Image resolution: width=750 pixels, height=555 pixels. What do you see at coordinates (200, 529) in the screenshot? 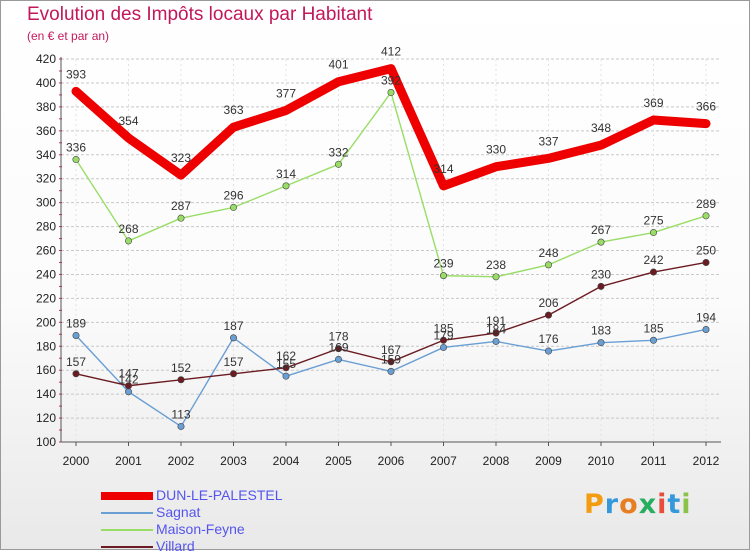
I see `legend-label: Maison-Feyne` at bounding box center [200, 529].